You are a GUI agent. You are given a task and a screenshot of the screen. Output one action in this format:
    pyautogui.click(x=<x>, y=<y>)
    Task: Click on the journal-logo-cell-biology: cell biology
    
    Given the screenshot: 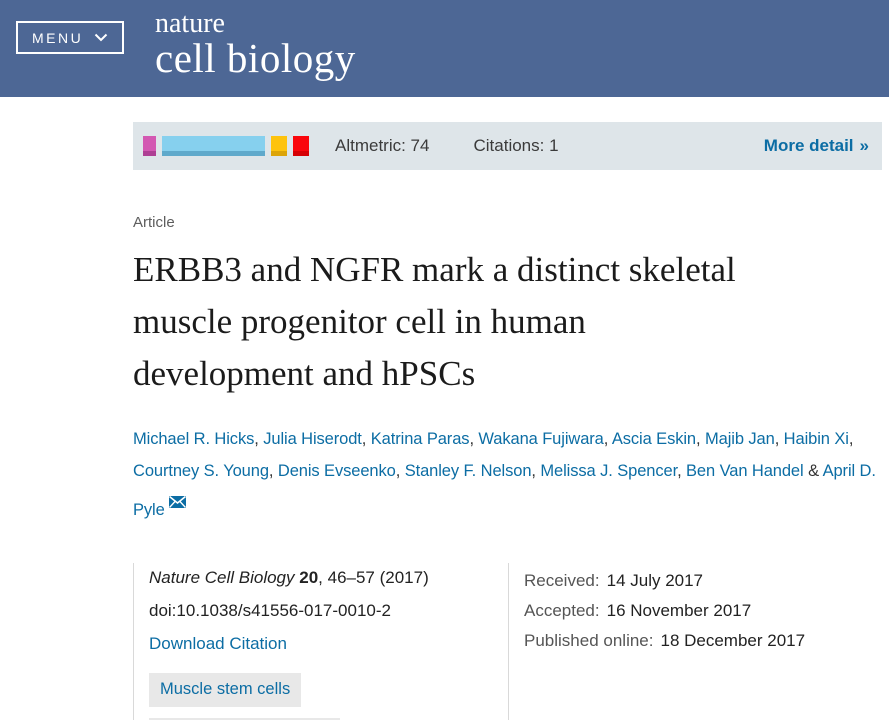 What is the action you would take?
    pyautogui.click(x=255, y=58)
    